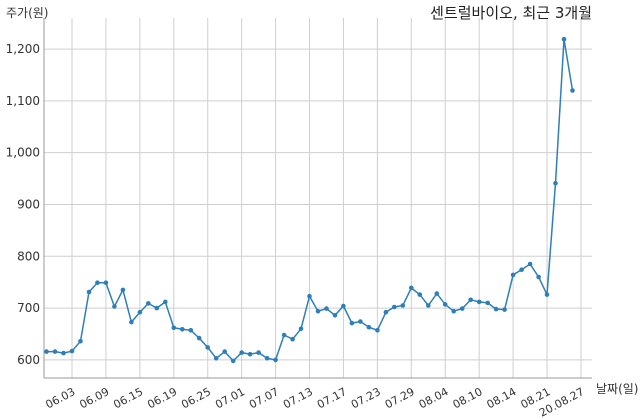 The height and width of the screenshot is (419, 640). I want to click on y-tick-label: 1,000, so click(23, 153).